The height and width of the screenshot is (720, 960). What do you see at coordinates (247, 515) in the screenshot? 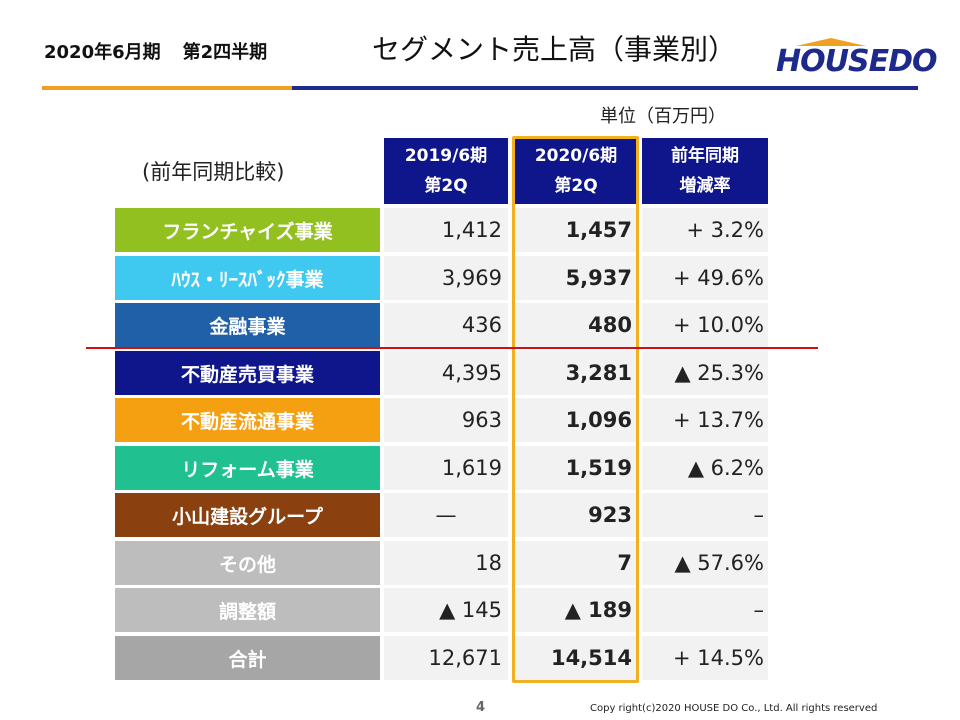
I see `segment-label: 小山建設グループ` at bounding box center [247, 515].